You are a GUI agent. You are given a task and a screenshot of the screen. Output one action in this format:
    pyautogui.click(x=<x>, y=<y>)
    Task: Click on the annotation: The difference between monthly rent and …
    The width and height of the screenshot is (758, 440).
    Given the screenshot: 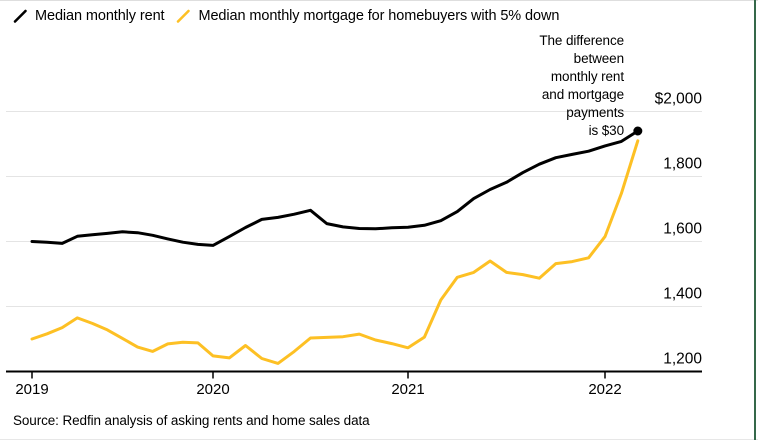 What is the action you would take?
    pyautogui.click(x=581, y=85)
    